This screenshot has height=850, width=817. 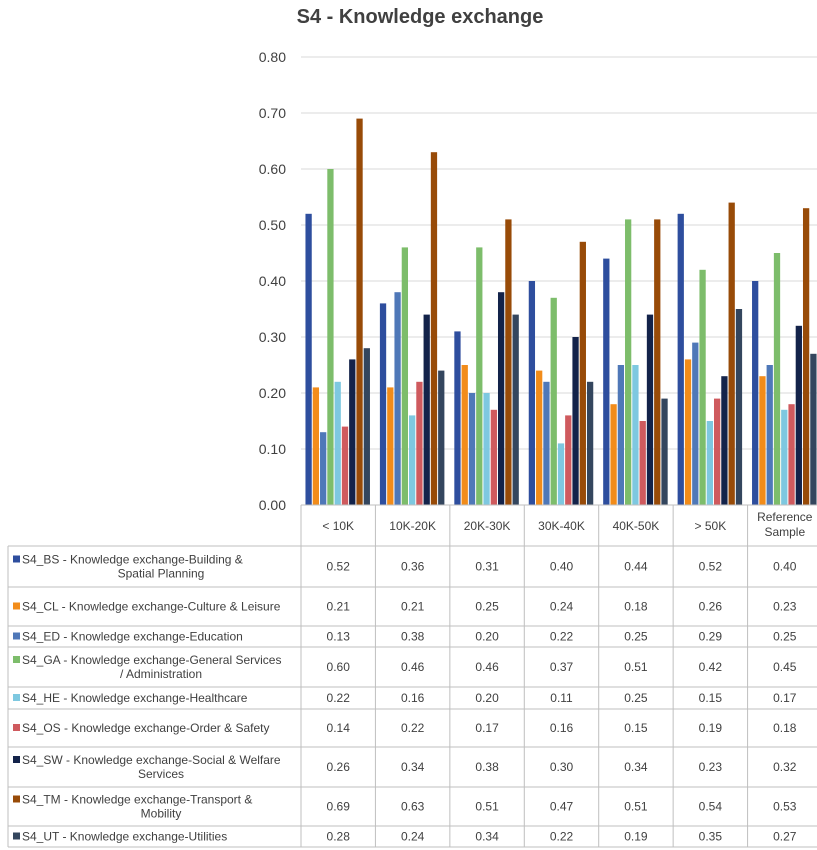 What do you see at coordinates (272, 113) in the screenshot?
I see `y-tick-label: 0.70` at bounding box center [272, 113].